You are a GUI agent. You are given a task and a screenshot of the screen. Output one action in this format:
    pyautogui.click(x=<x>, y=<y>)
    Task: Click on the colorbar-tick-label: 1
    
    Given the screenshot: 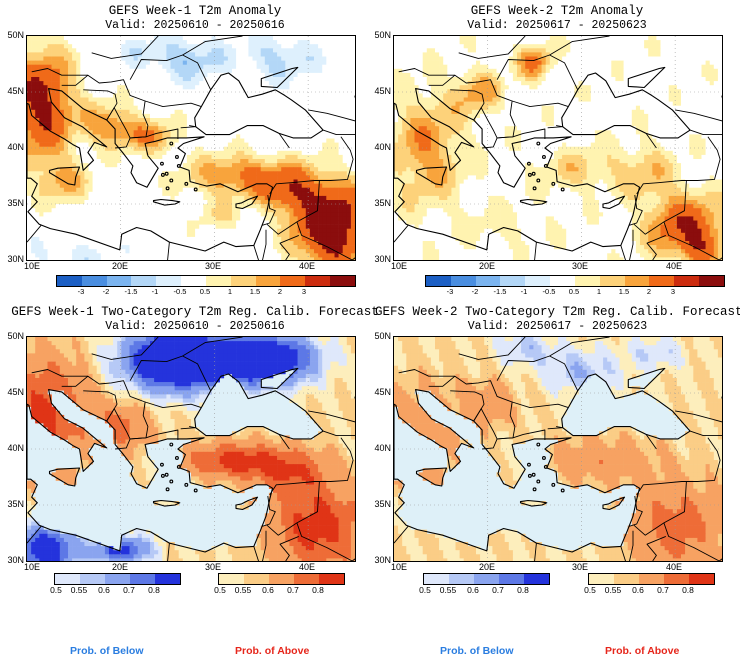 What is the action you would take?
    pyautogui.click(x=230, y=291)
    